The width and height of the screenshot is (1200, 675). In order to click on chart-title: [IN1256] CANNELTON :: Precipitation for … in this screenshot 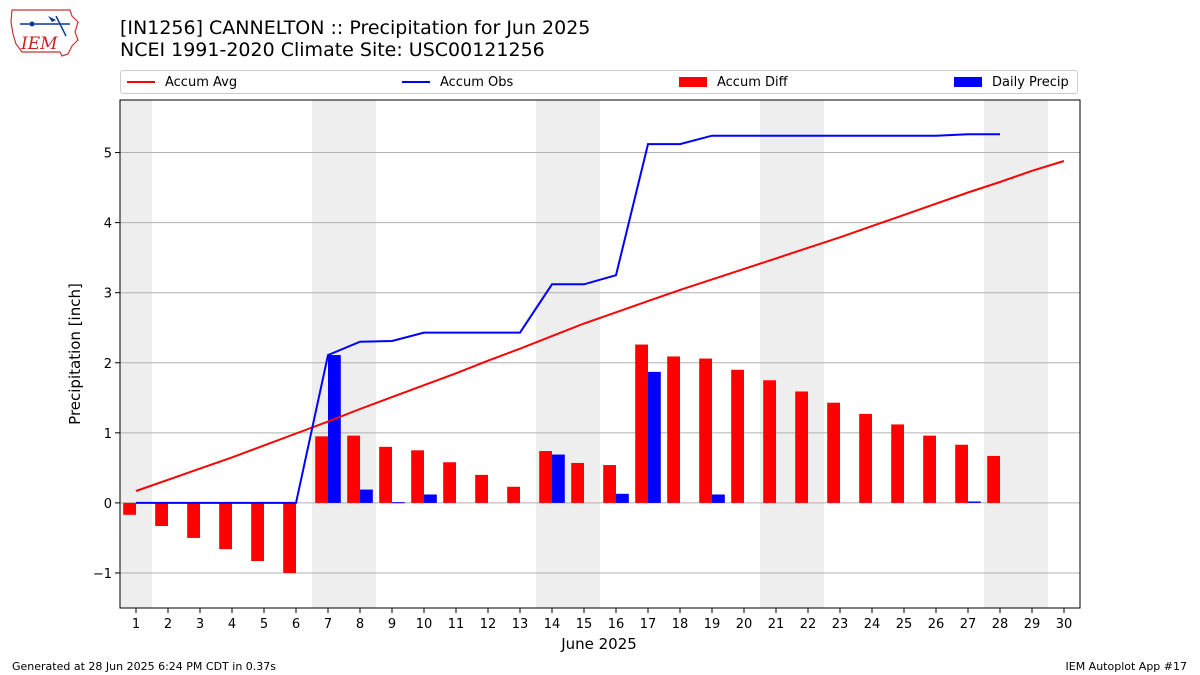, I will do `click(355, 28)`.